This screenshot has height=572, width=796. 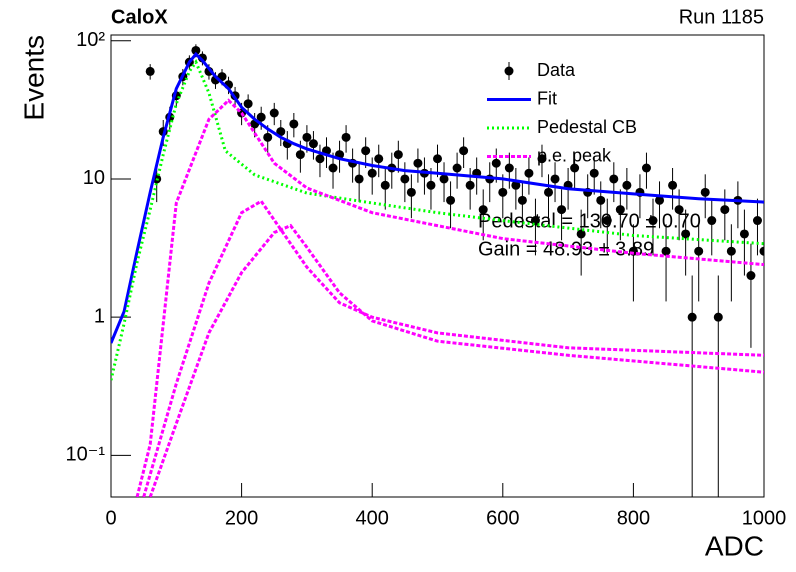 I want to click on annotation: Gain = 48.93 ± 3.89, so click(x=566, y=249).